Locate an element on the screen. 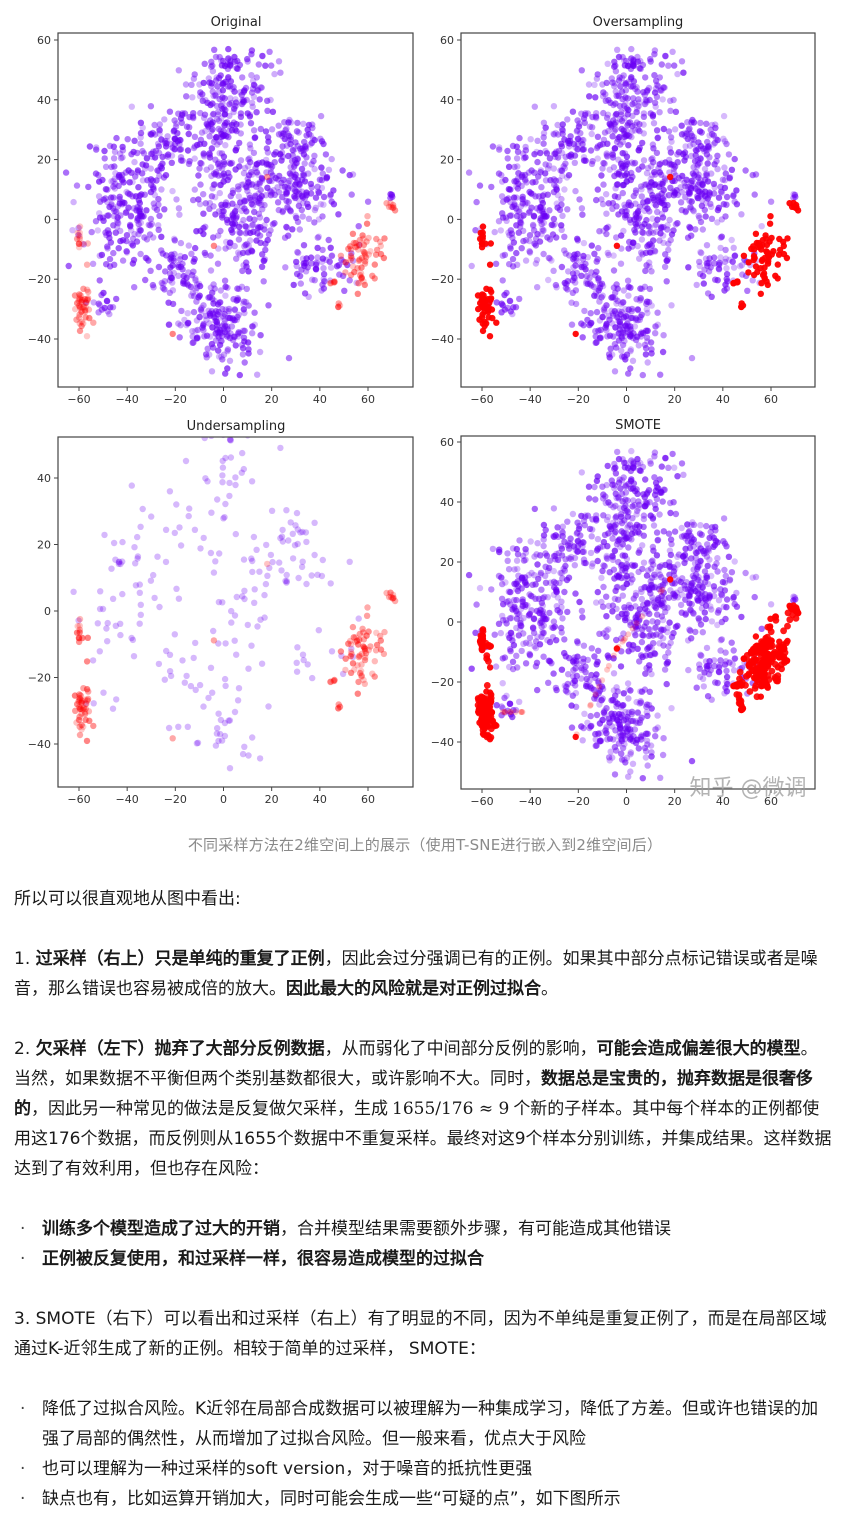  body-text: 。 is located at coordinates (549, 989).